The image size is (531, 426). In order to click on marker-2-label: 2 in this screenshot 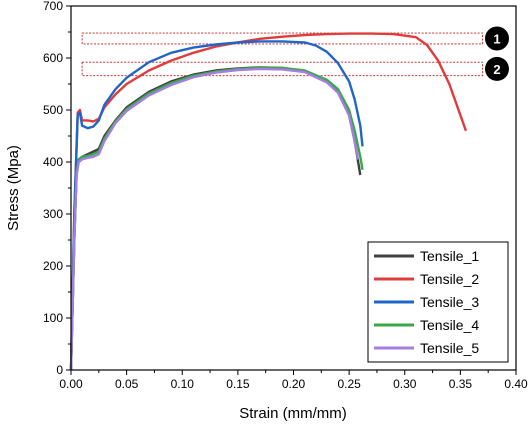, I will do `click(496, 69)`.